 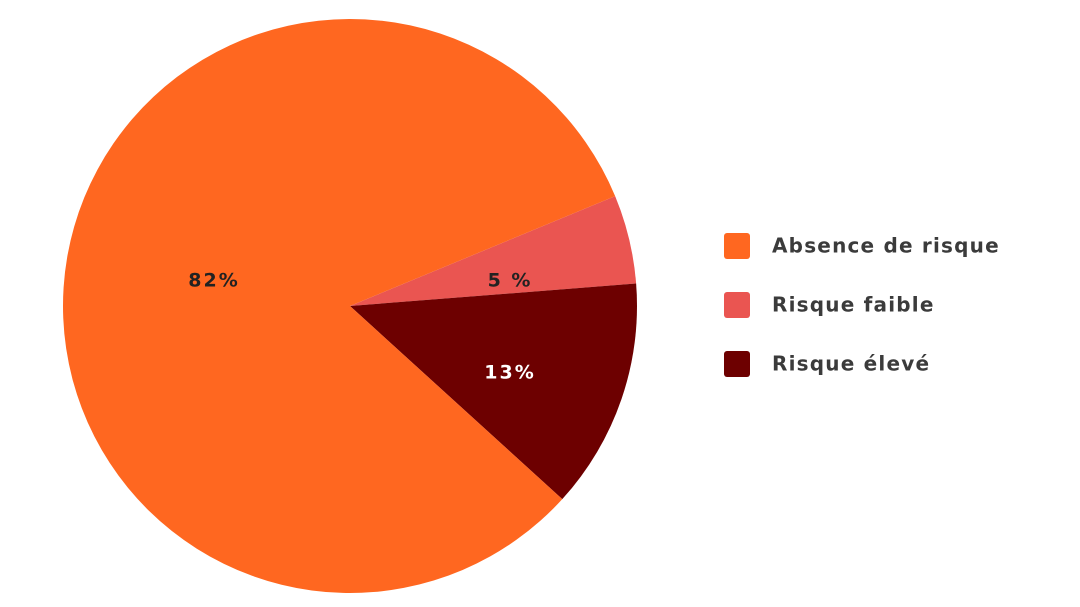 What do you see at coordinates (851, 364) in the screenshot?
I see `legend-label: Risque élevé` at bounding box center [851, 364].